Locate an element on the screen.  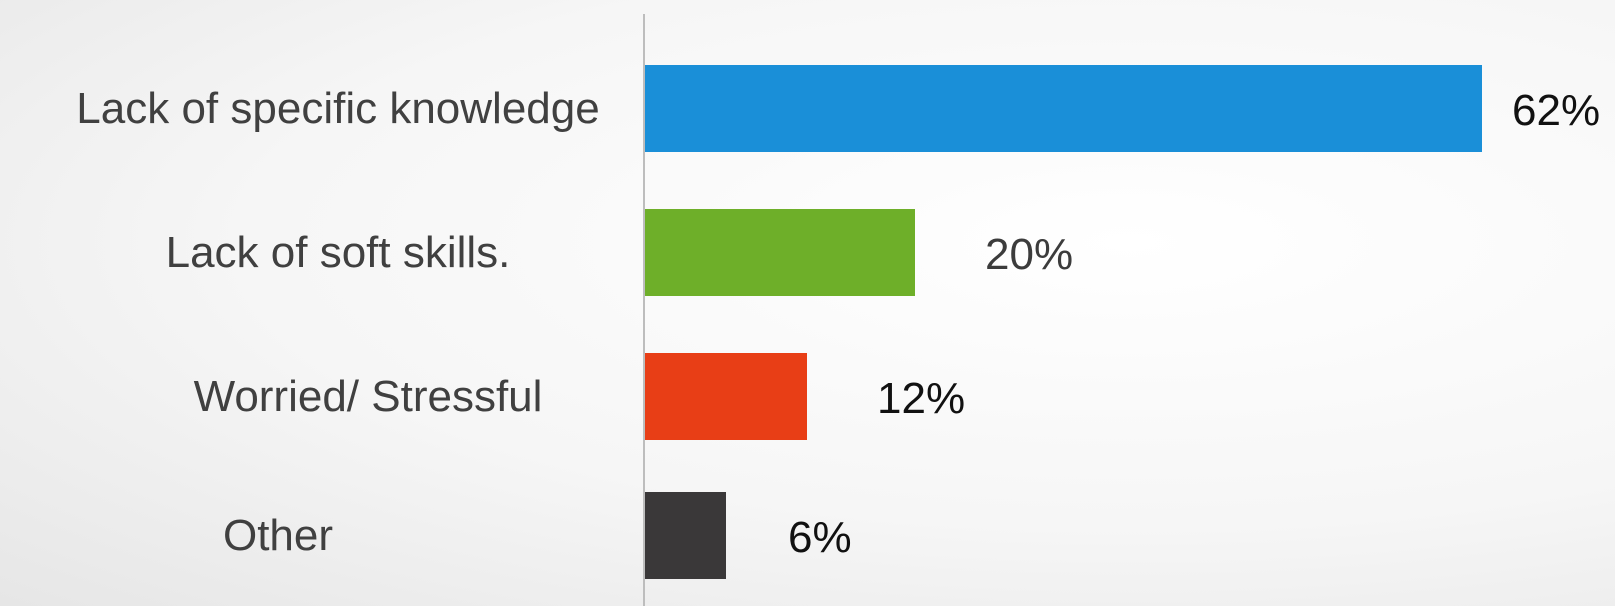
category-label-1: Lack of soft skills. is located at coordinates (338, 252).